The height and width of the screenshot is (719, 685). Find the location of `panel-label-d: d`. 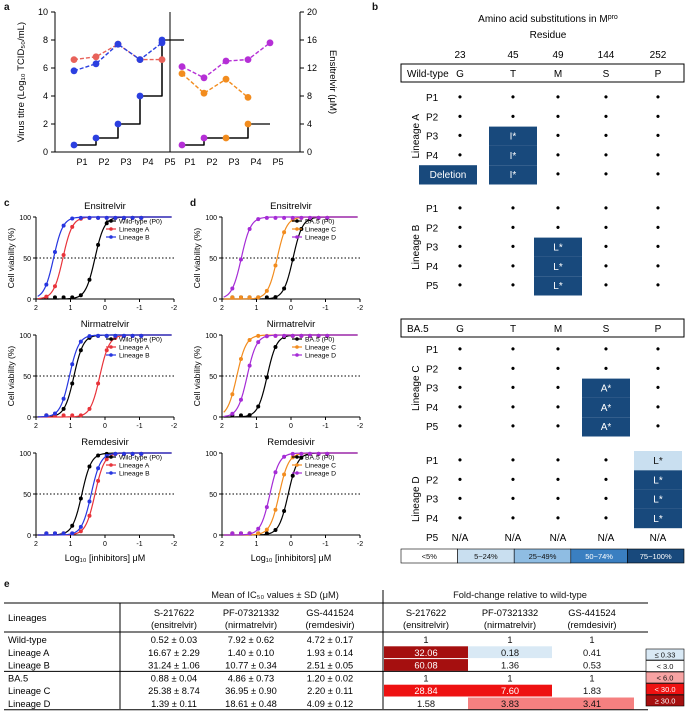

panel-label-d: d is located at coordinates (193, 203).